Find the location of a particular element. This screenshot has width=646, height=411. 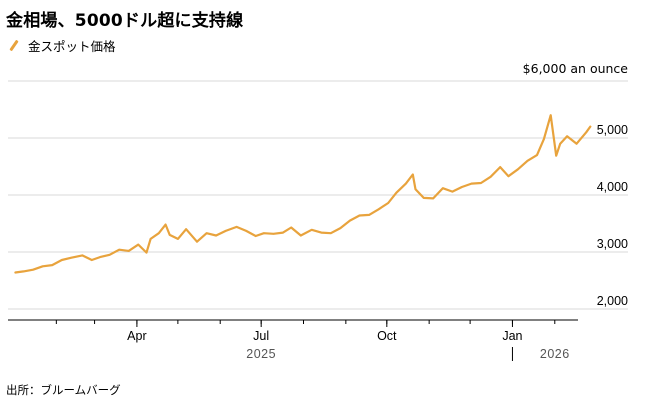

y-tick-label: 3,000 is located at coordinates (612, 244).